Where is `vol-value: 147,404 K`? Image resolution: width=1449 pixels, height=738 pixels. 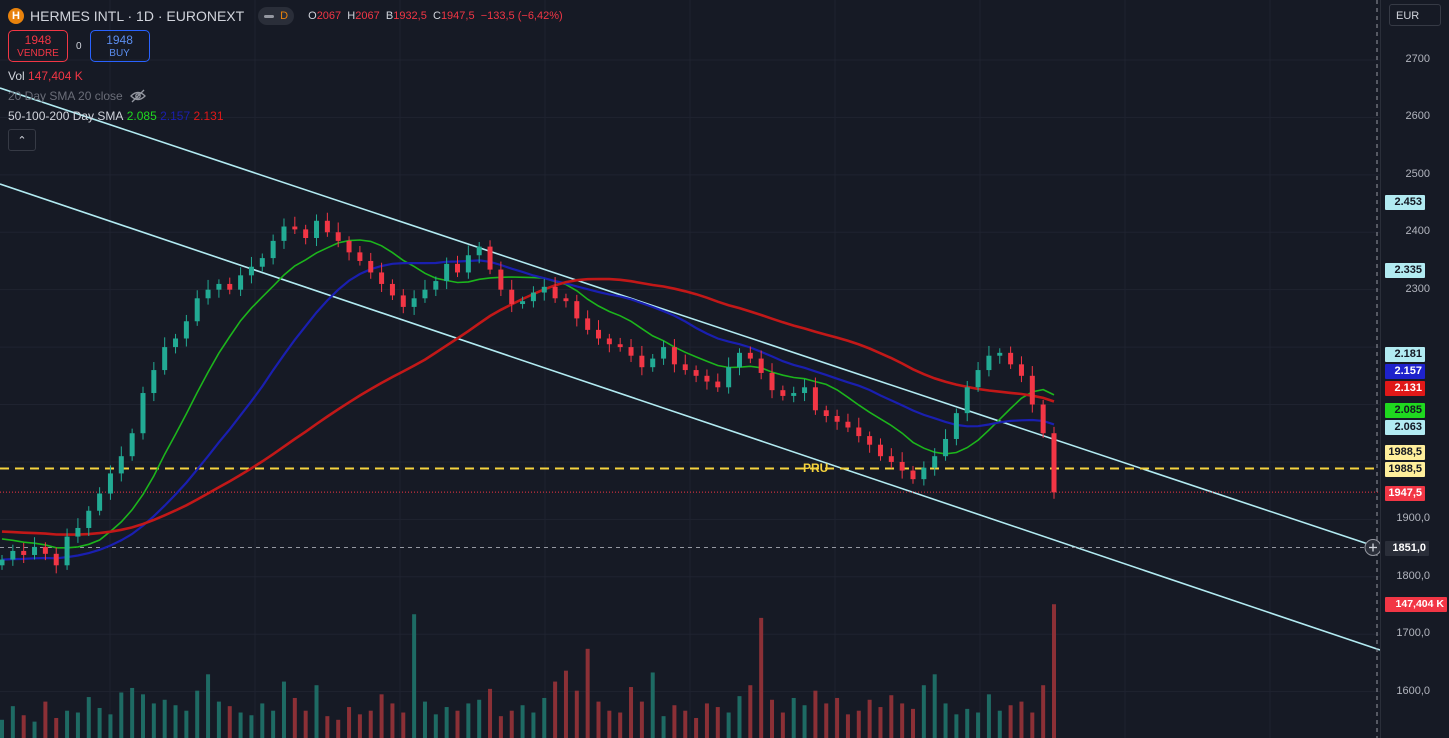
vol-value: 147,404 K is located at coordinates (55, 76).